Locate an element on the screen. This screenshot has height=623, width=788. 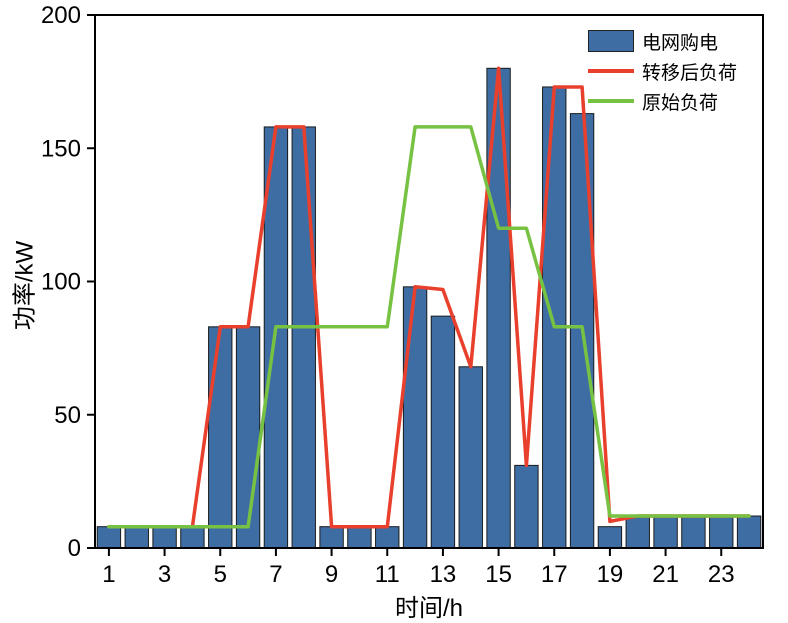
legend-item-grid-purchase: 电网购电 is located at coordinates (662, 41).